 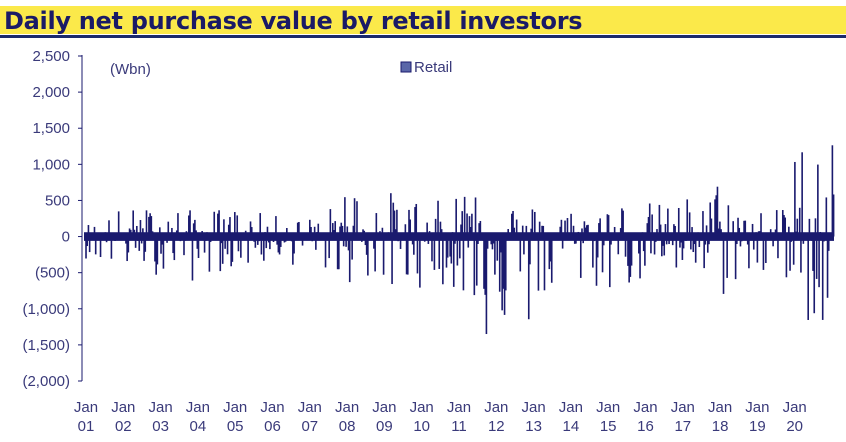 What do you see at coordinates (46, 345) in the screenshot?
I see `y-tick-label: (1,500)` at bounding box center [46, 345].